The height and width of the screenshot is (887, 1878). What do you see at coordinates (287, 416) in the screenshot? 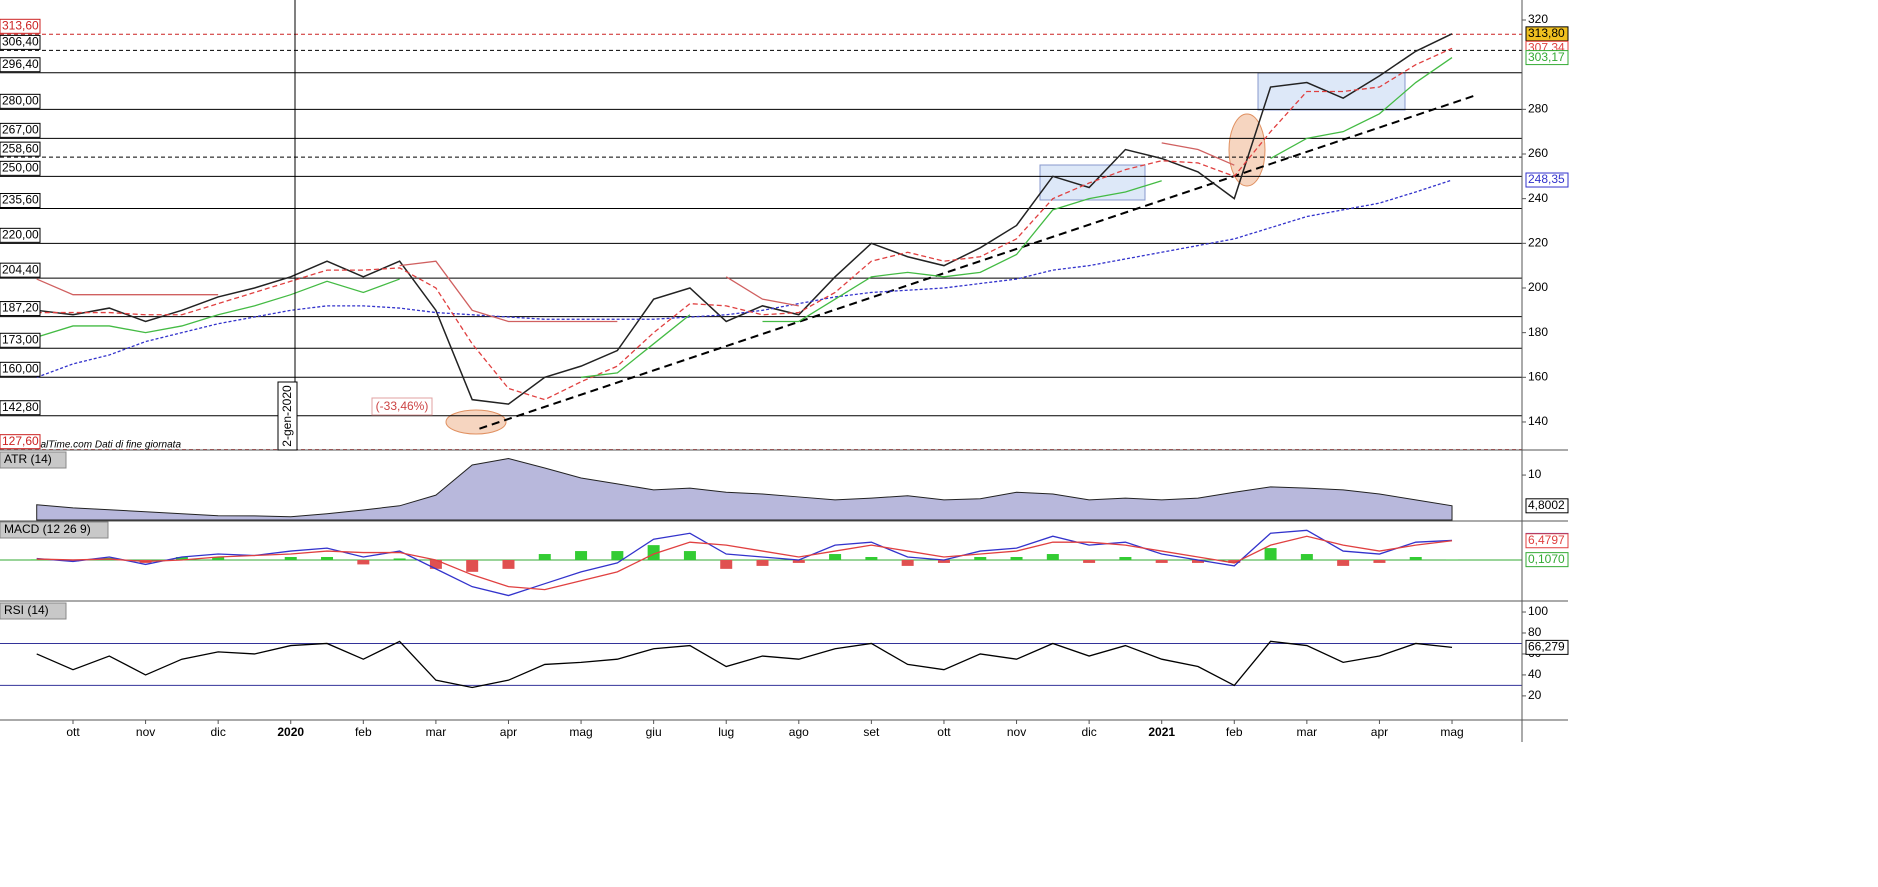
I see `date-box` at bounding box center [287, 416].